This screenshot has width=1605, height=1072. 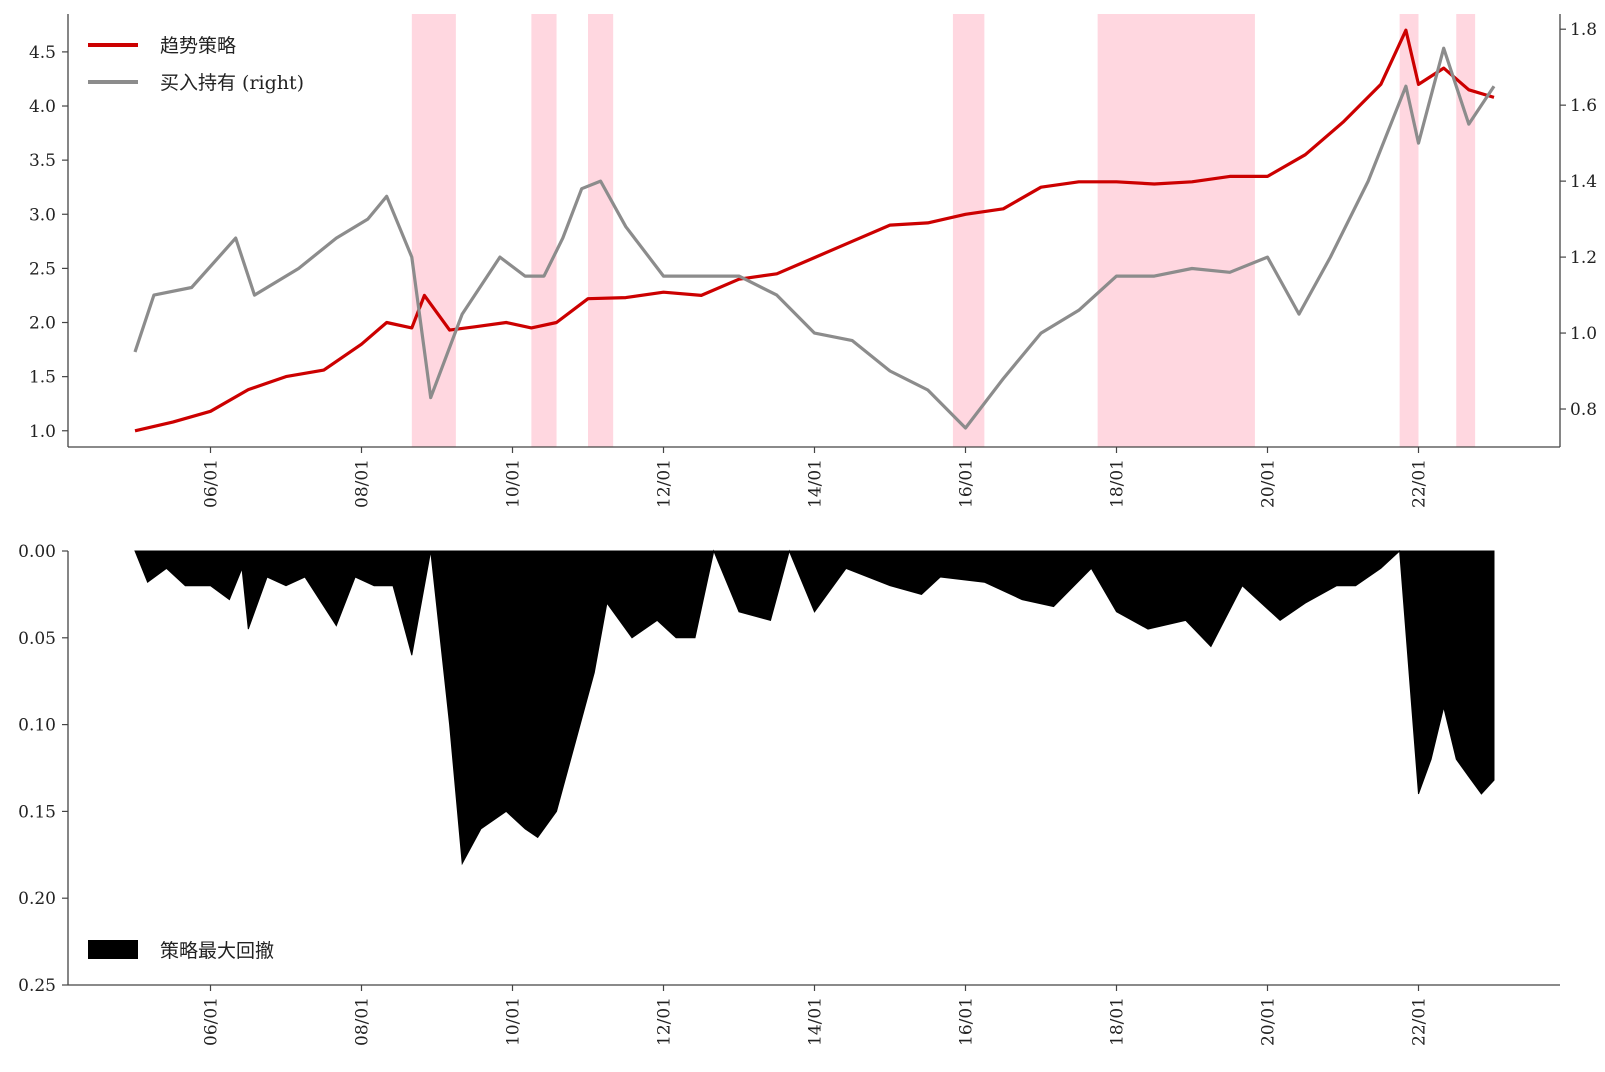 What do you see at coordinates (1583, 410) in the screenshot?
I see `right-y-tick-label: 0.8` at bounding box center [1583, 410].